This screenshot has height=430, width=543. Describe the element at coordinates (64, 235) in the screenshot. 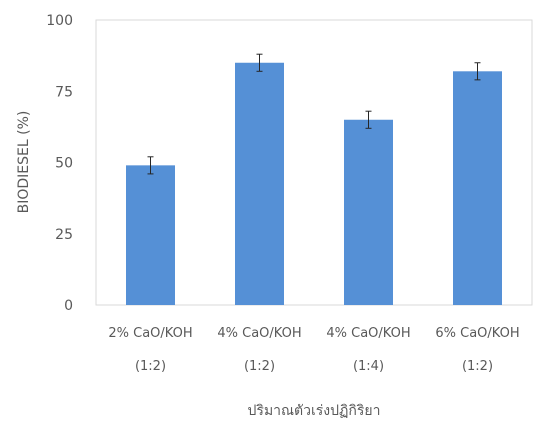

I see `y-tick-label: 25` at that location.